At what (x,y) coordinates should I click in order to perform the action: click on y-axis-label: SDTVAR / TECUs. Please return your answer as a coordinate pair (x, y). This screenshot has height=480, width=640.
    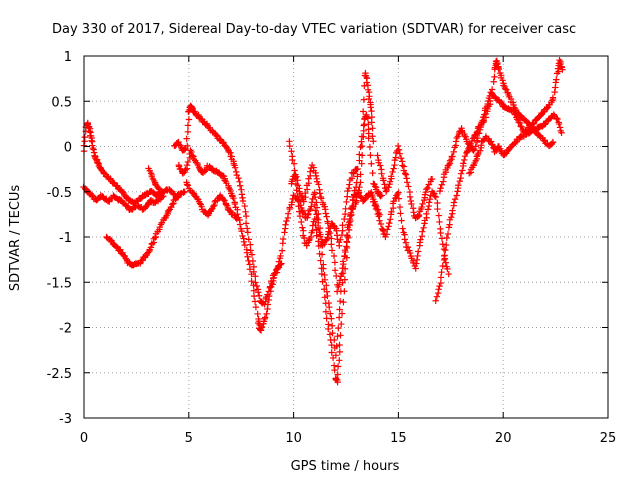
    Looking at the image, I should click on (15, 238).